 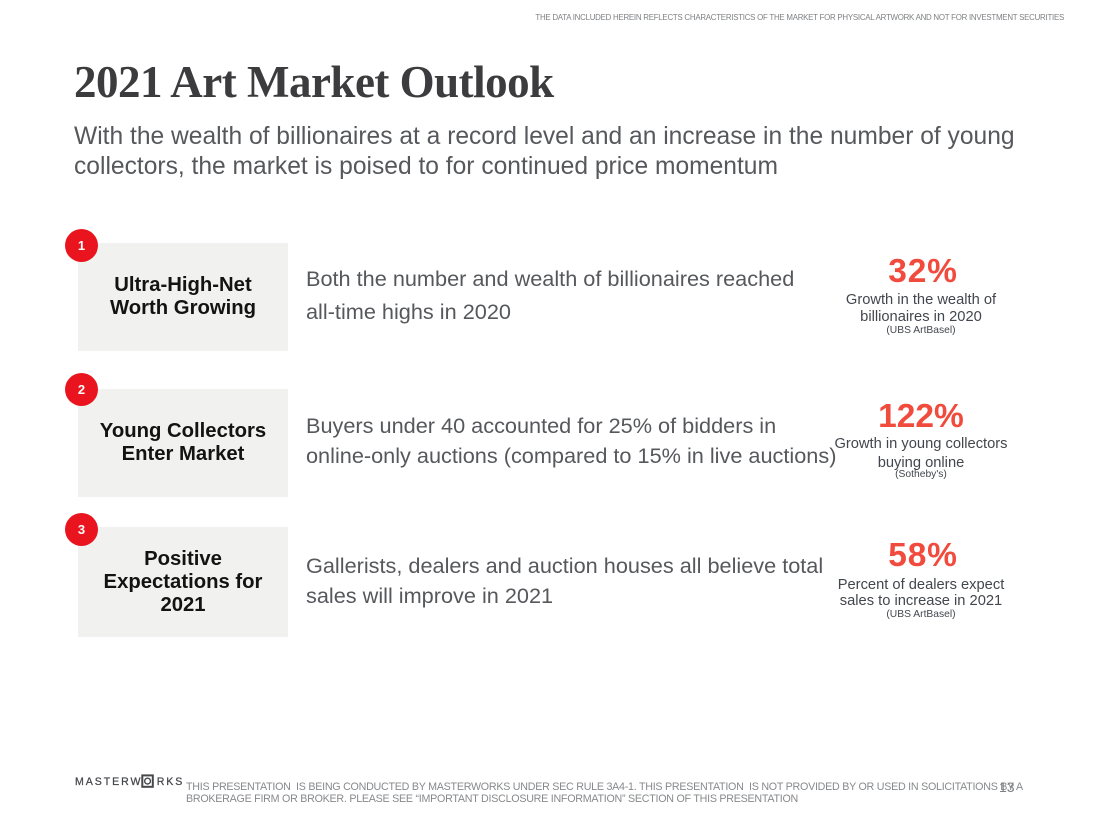 I want to click on svg-text: MASTERW, so click(x=108, y=782).